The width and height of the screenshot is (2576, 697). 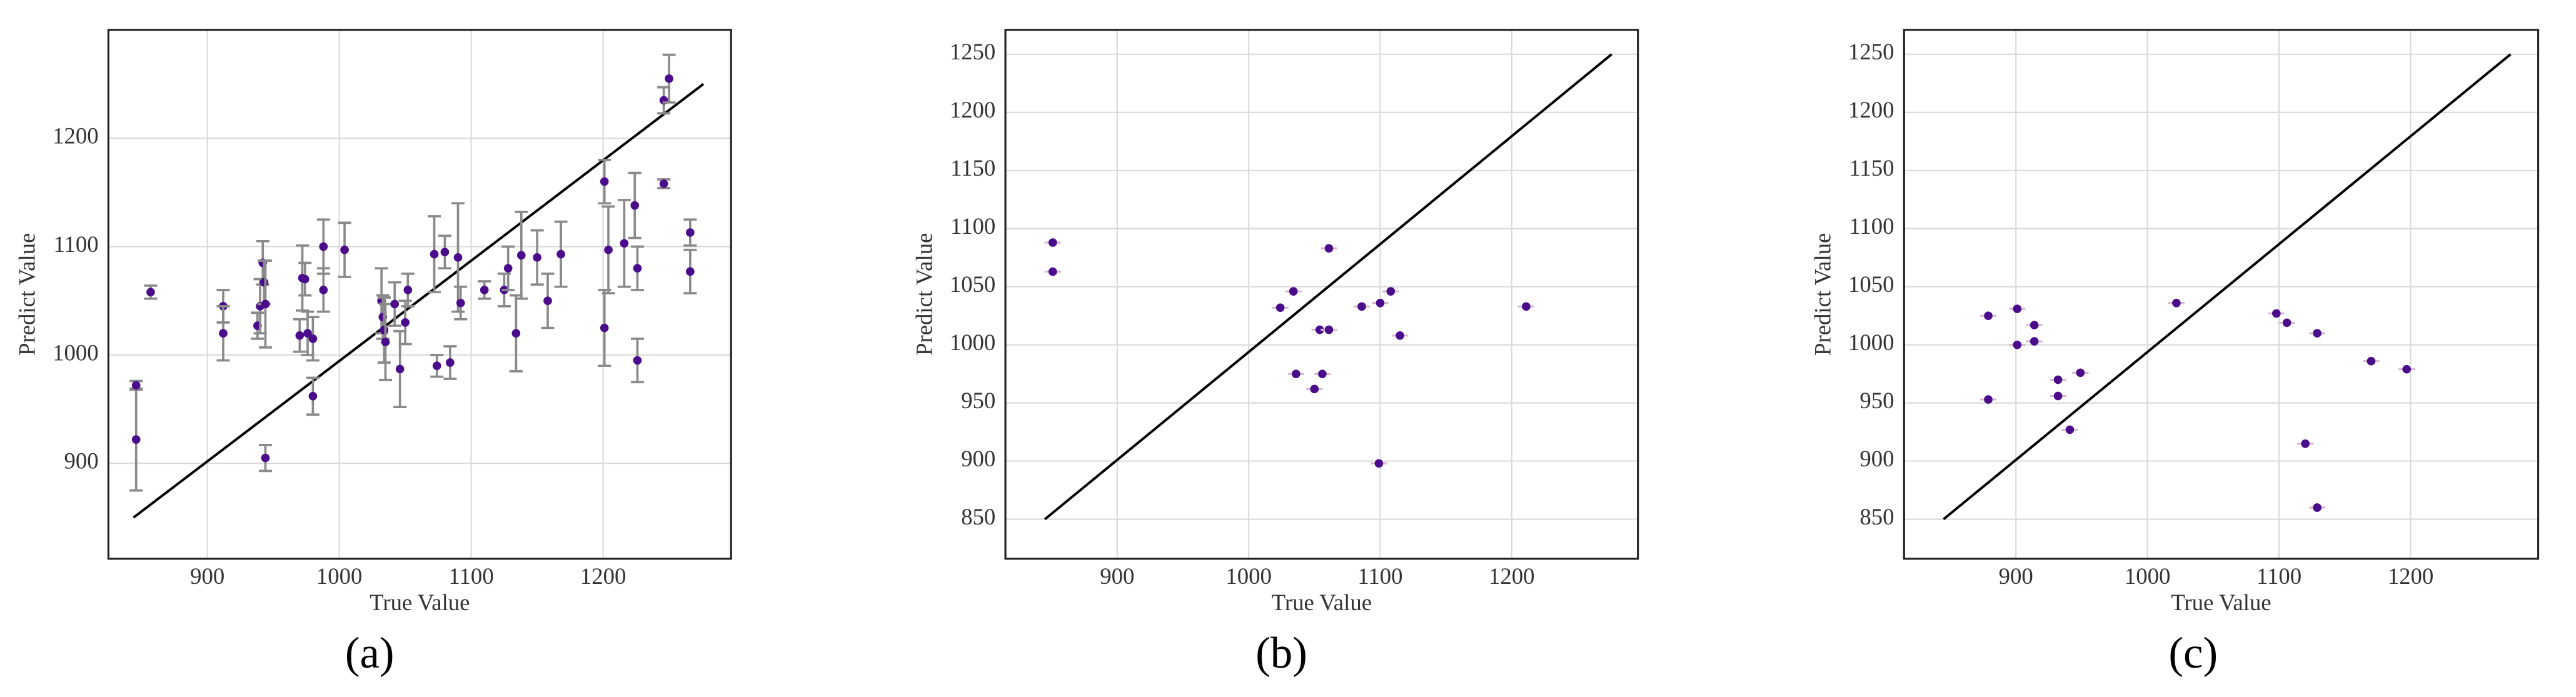 What do you see at coordinates (978, 516) in the screenshot?
I see `y-tick-label: 850` at bounding box center [978, 516].